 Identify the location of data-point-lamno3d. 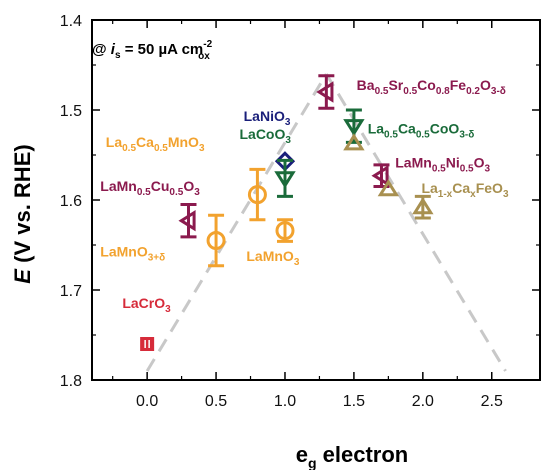
(216, 240).